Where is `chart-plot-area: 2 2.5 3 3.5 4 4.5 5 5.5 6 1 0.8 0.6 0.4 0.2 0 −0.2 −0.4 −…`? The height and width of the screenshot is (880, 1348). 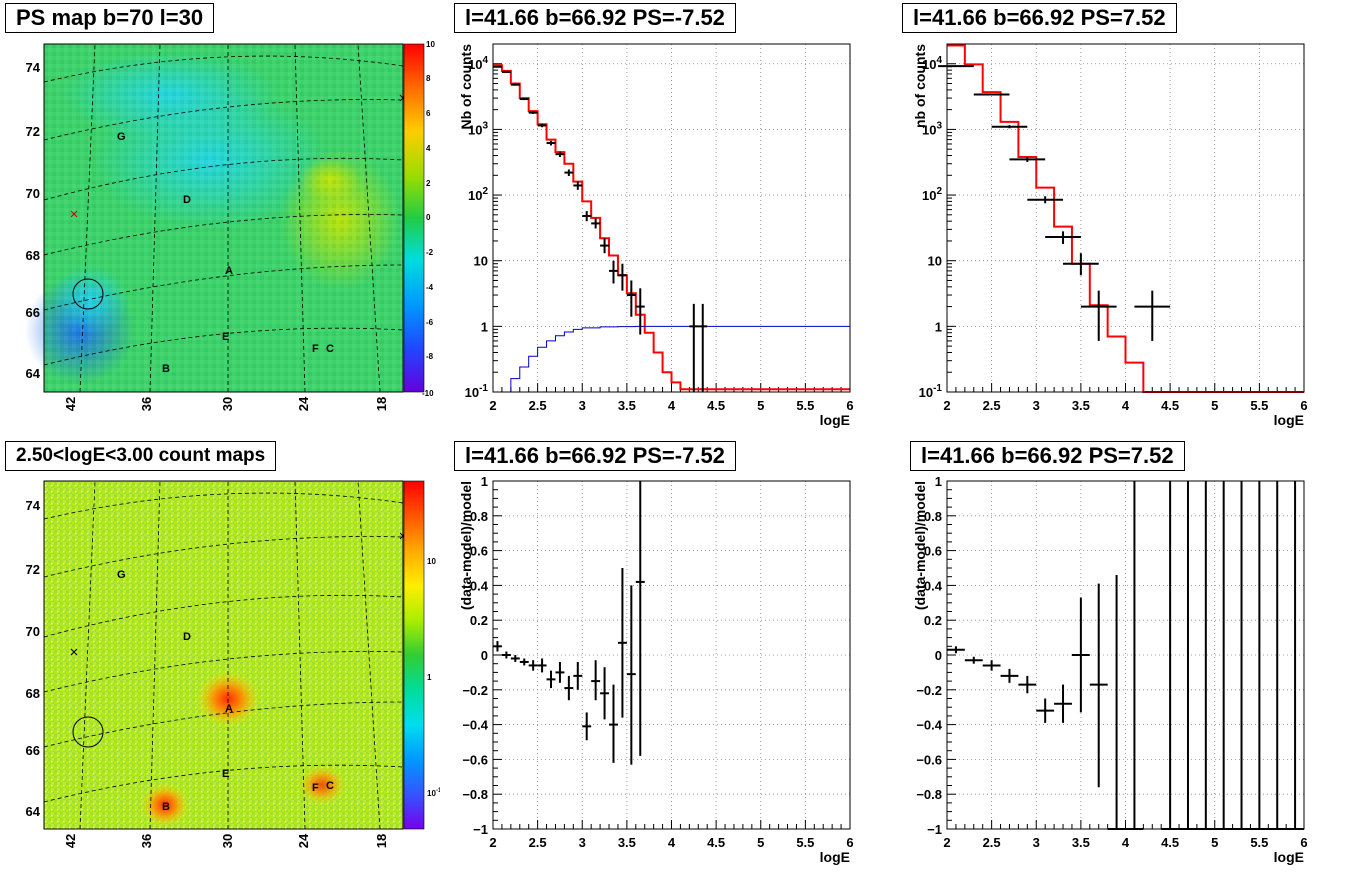
chart-plot-area: 2 2.5 3 3.5 4 4.5 5 5.5 6 1 0.8 0.6 0.4 0.2 0 −0.2 −0.4 −… is located at coordinates (1110, 669).